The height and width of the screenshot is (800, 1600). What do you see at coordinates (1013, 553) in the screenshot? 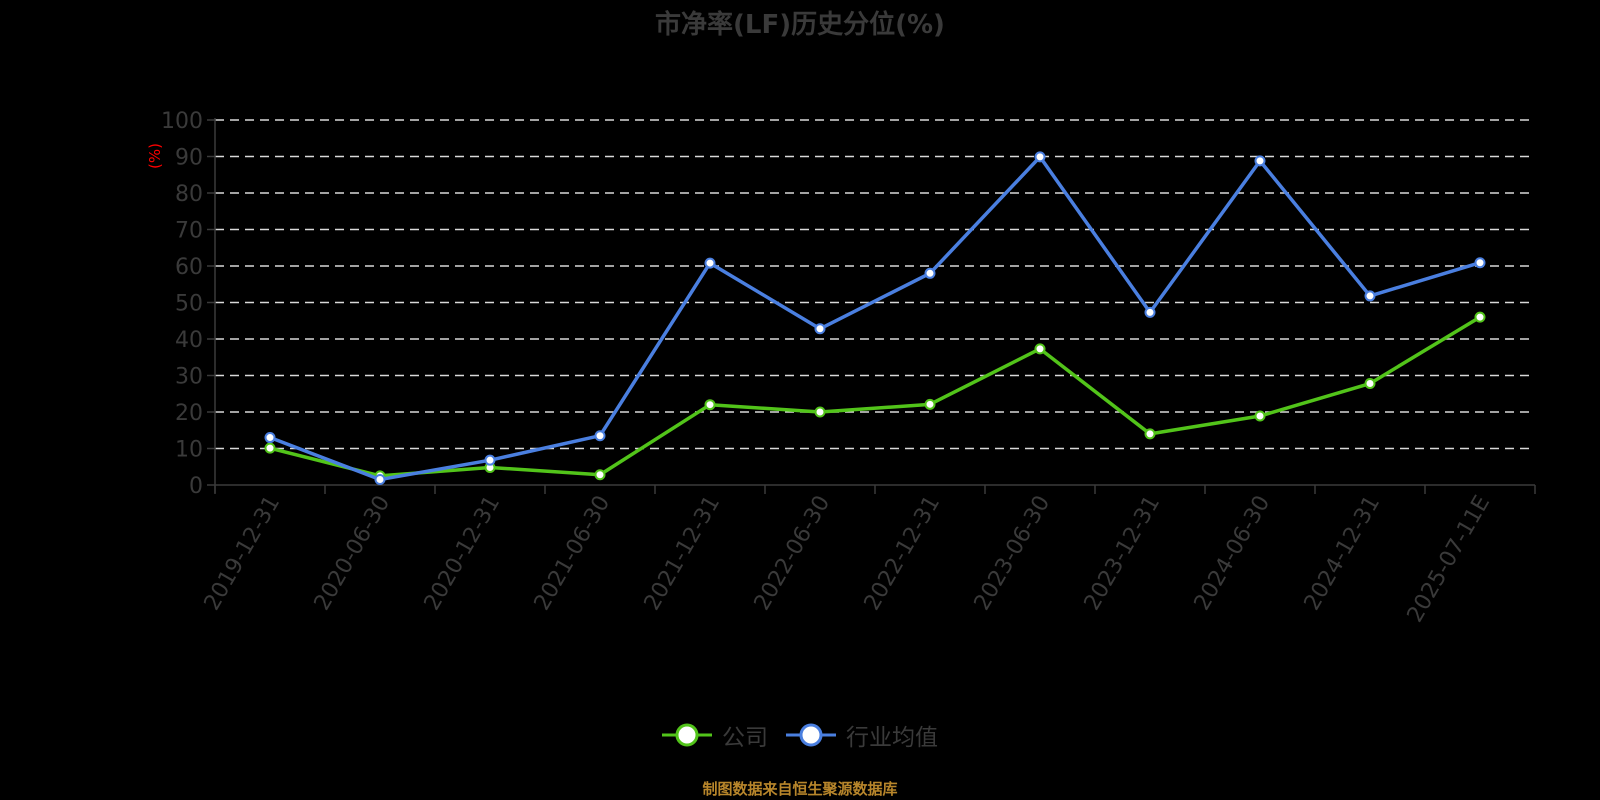
I see `x-tick-label: 2023-06-30` at bounding box center [1013, 553].